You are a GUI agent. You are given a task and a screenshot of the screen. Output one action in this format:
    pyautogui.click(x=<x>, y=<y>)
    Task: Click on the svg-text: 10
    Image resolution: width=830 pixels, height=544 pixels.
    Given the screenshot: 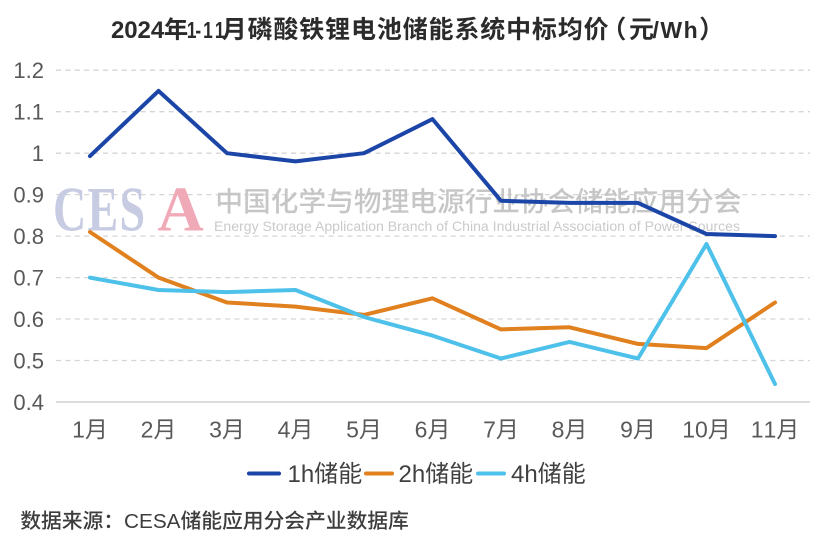 What is the action you would take?
    pyautogui.click(x=695, y=430)
    